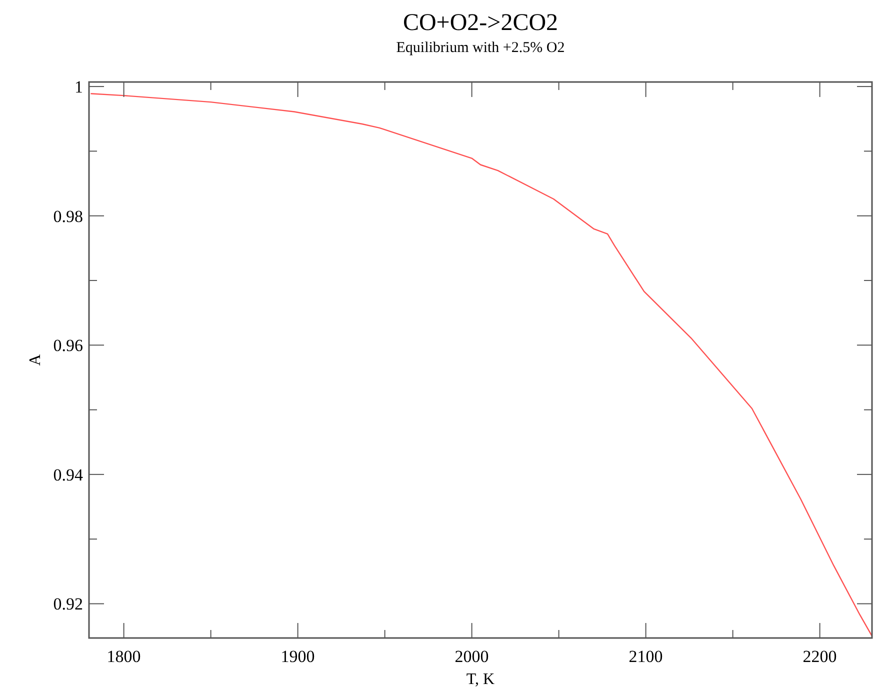 This screenshot has height=690, width=880. Describe the element at coordinates (471, 656) in the screenshot. I see `x-tick-label: 2000` at that location.